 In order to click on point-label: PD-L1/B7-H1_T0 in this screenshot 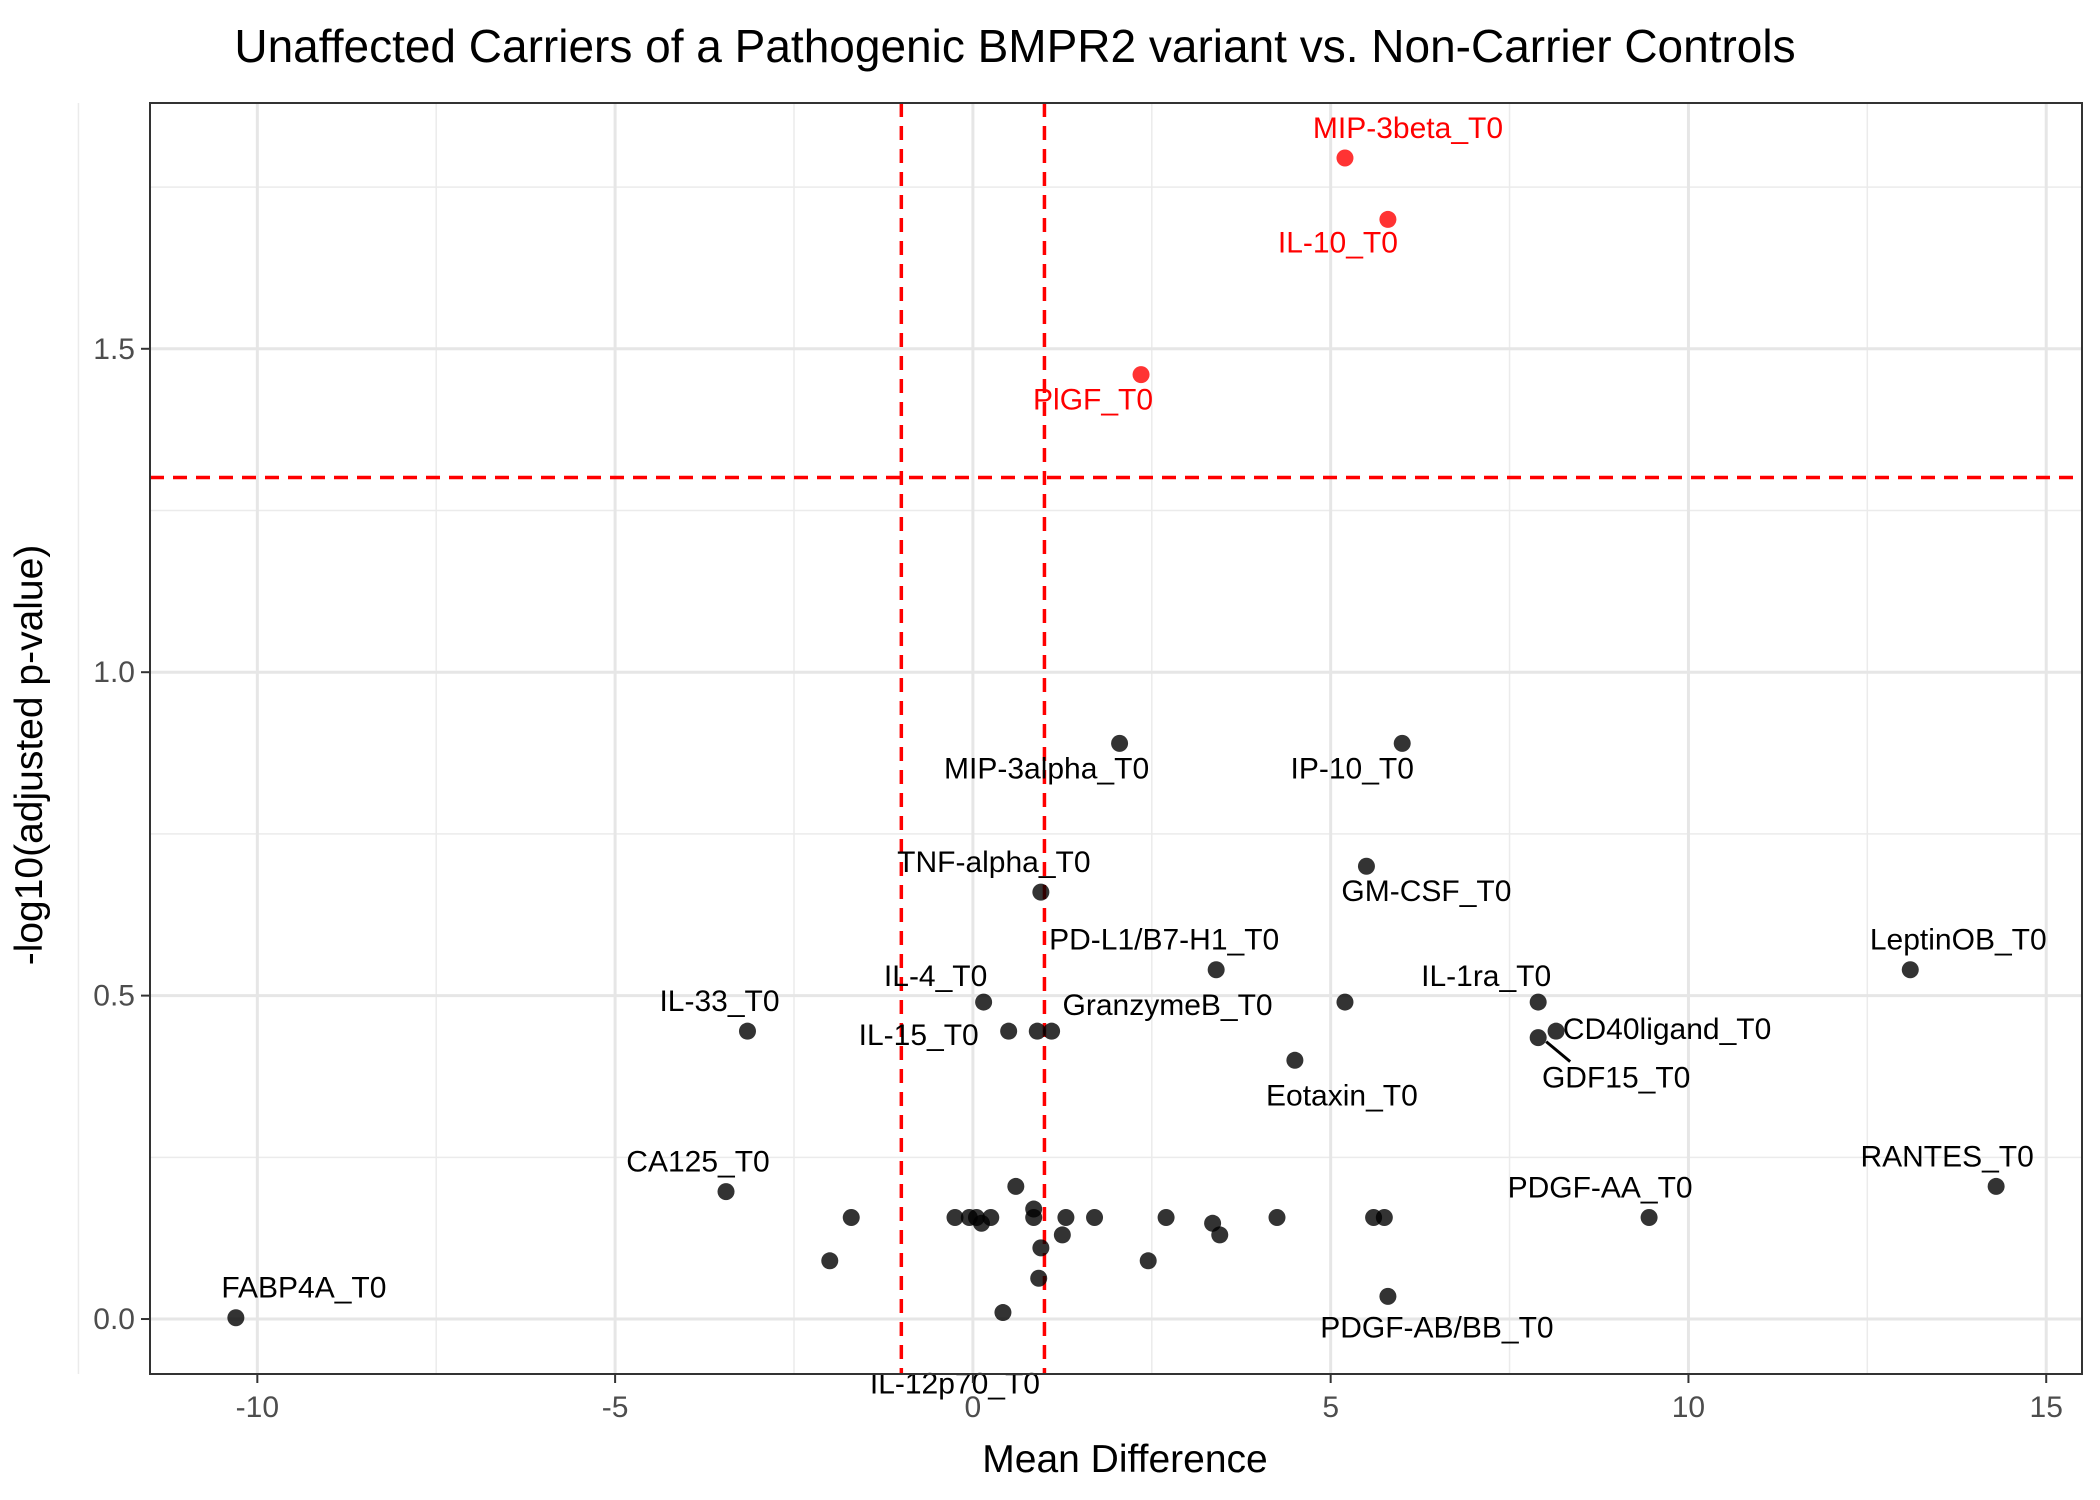, I will do `click(1164, 940)`.